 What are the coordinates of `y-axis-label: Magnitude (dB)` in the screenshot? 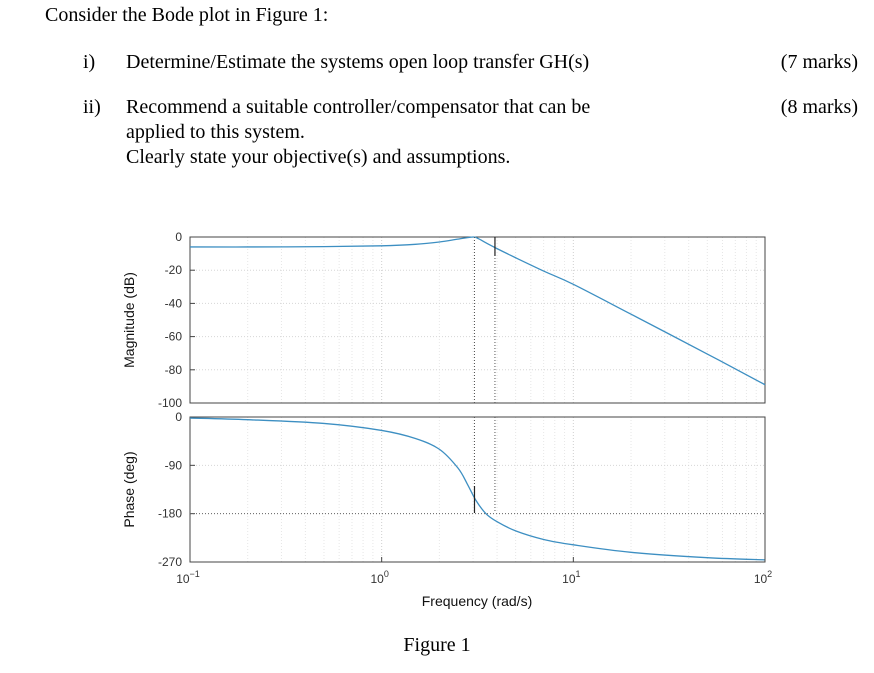 It's located at (129, 320).